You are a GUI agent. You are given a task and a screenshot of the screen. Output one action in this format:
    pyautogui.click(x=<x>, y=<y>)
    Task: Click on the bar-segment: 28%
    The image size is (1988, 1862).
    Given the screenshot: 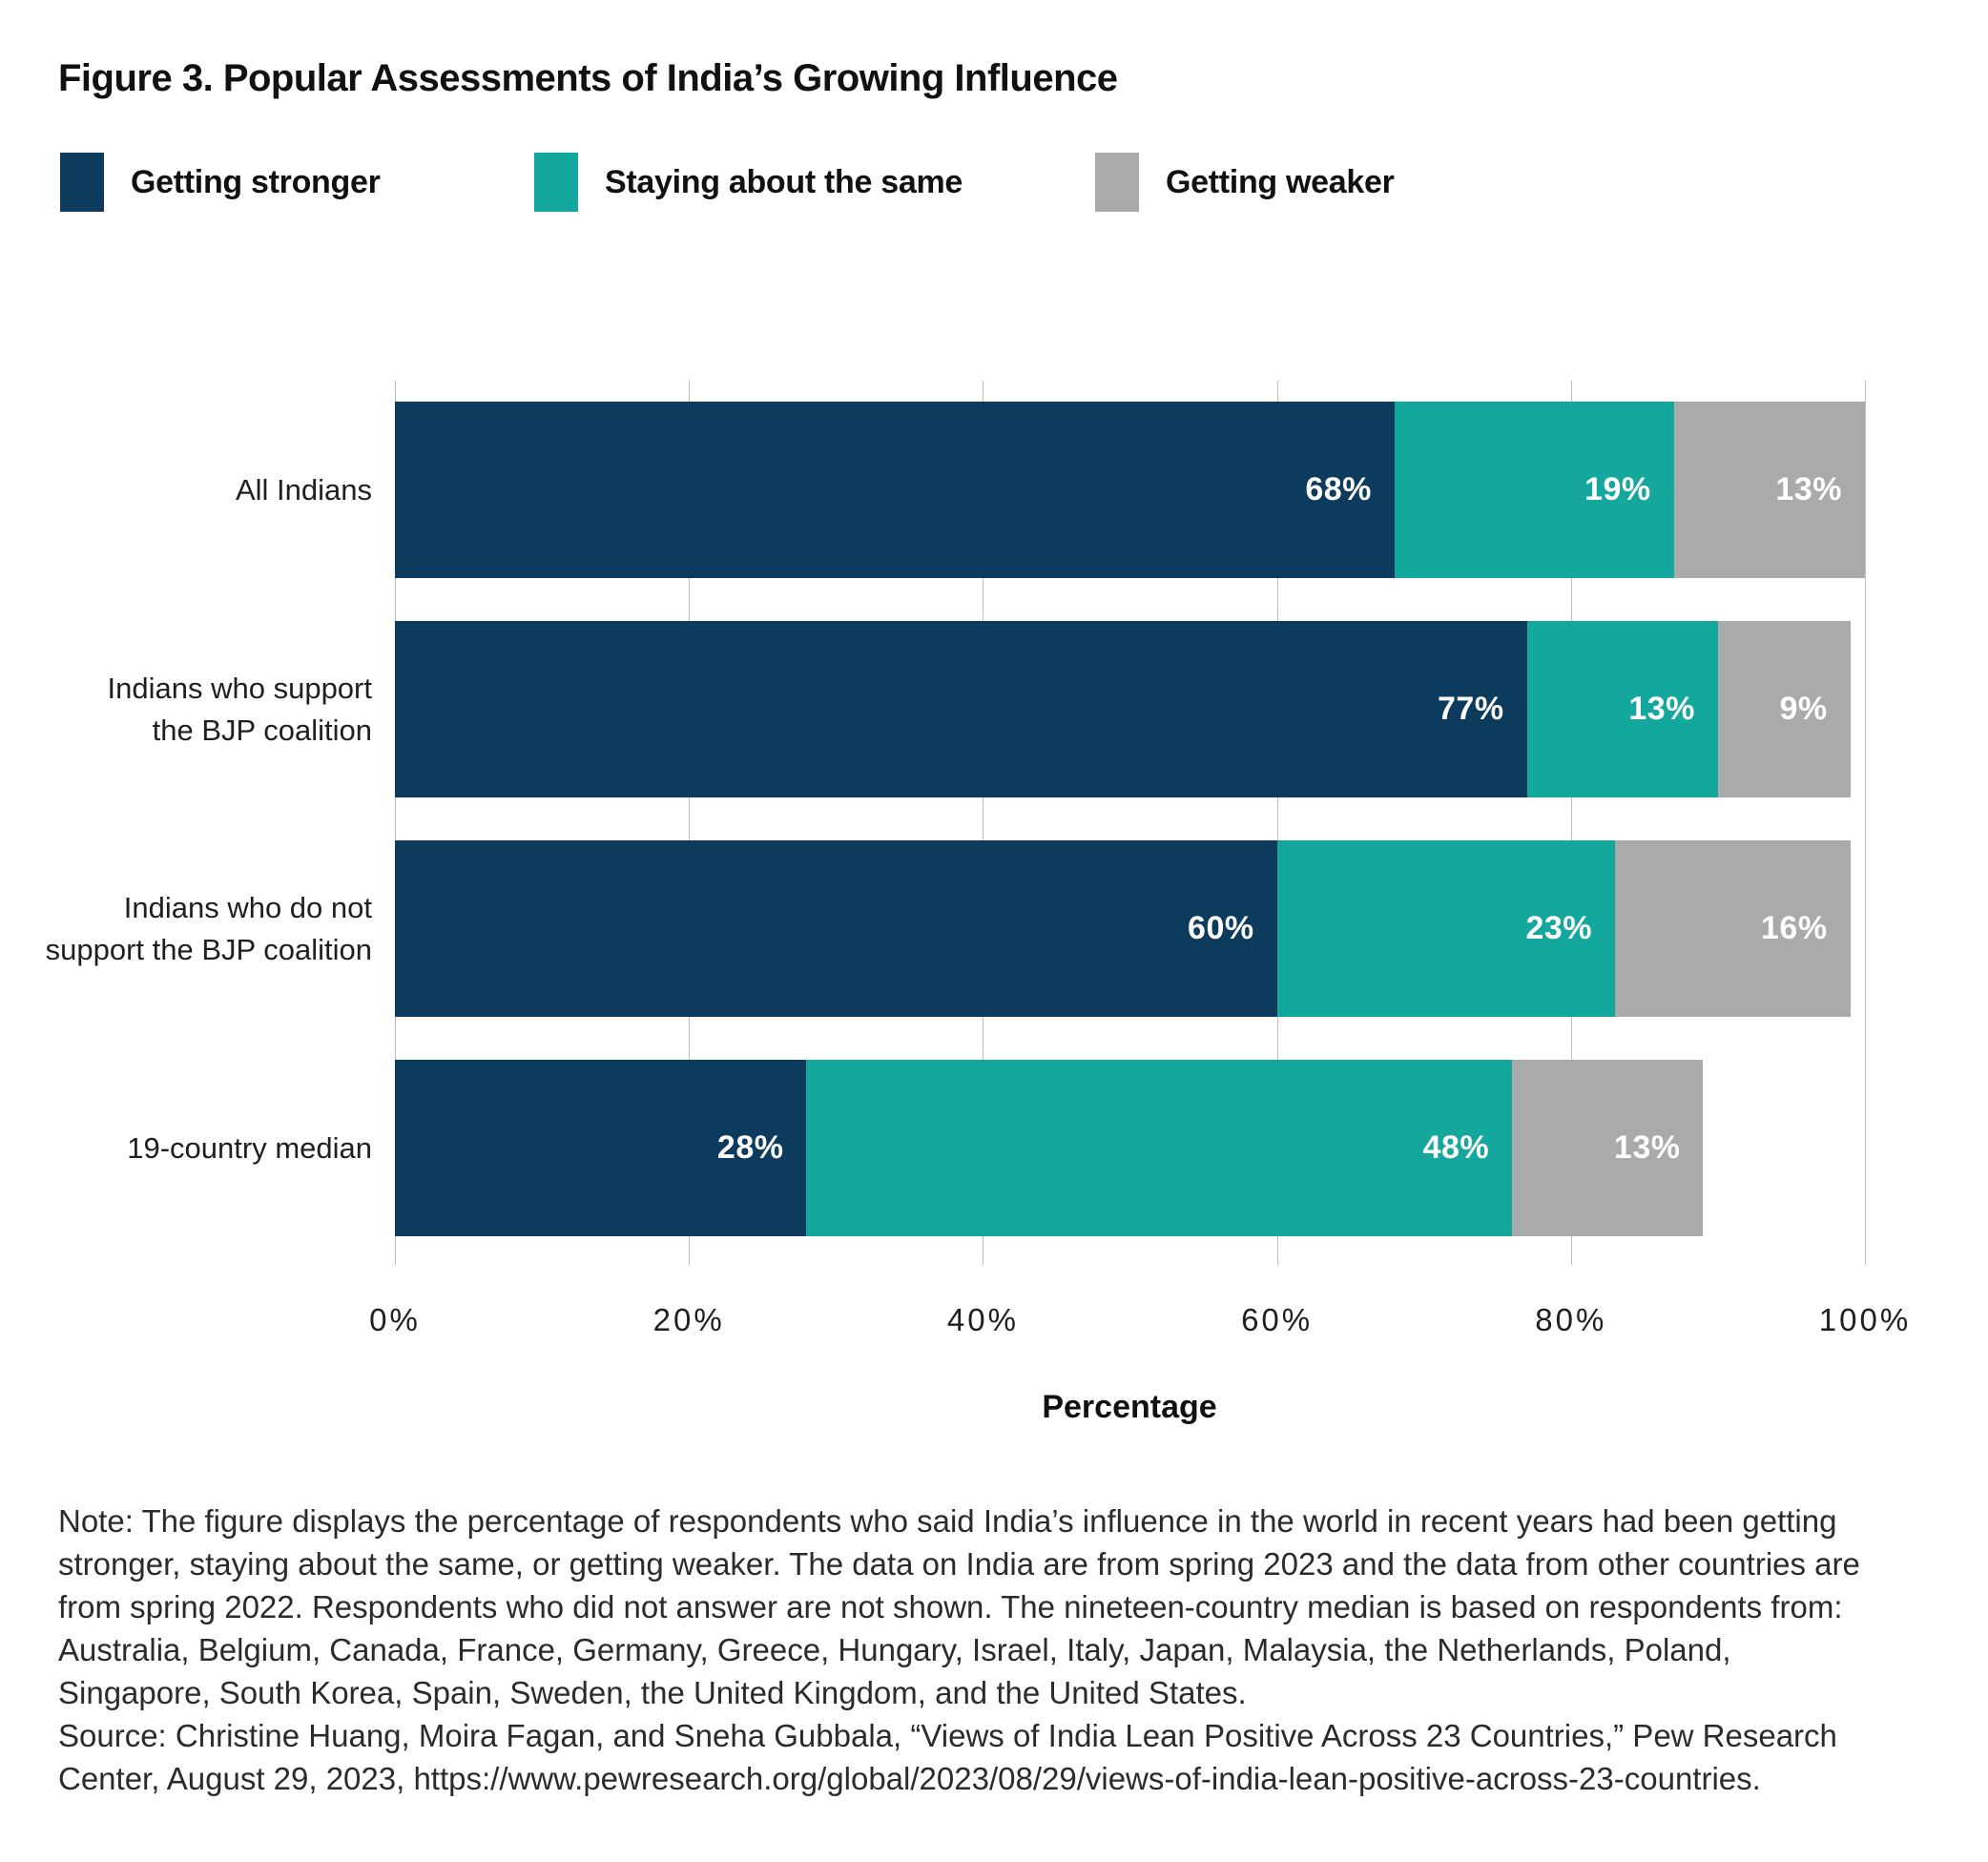 What is the action you would take?
    pyautogui.click(x=601, y=1148)
    